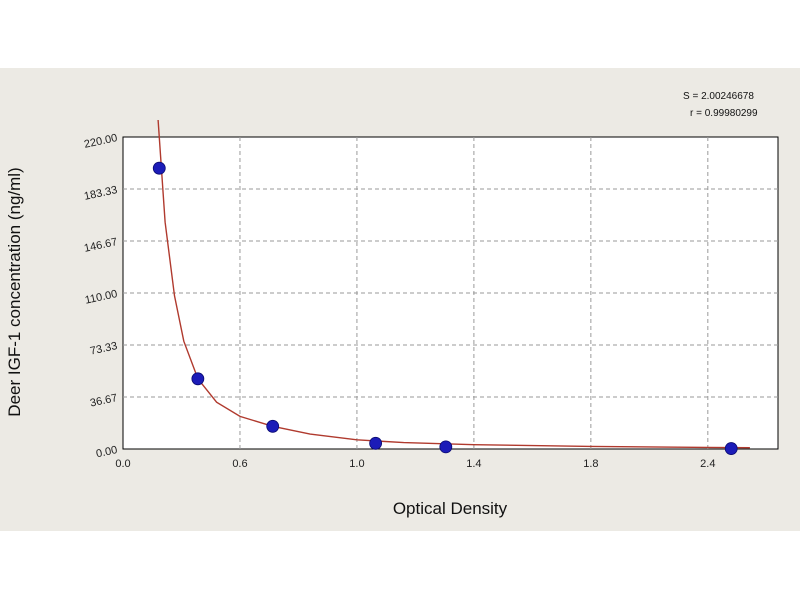 The image size is (800, 600). What do you see at coordinates (356, 464) in the screenshot?
I see `x-tick-label: 1.0` at bounding box center [356, 464].